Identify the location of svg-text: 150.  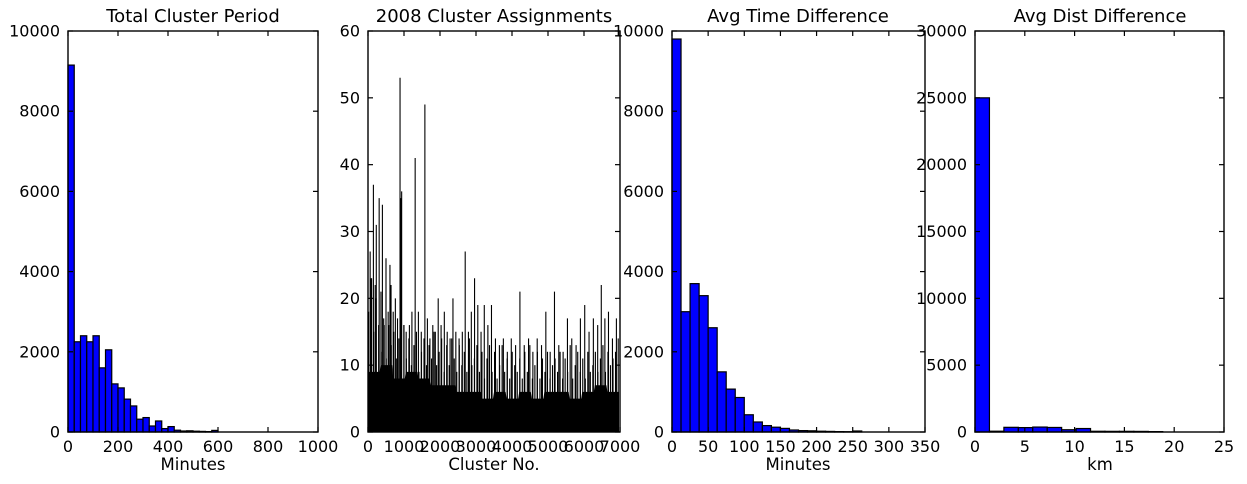
(780, 446).